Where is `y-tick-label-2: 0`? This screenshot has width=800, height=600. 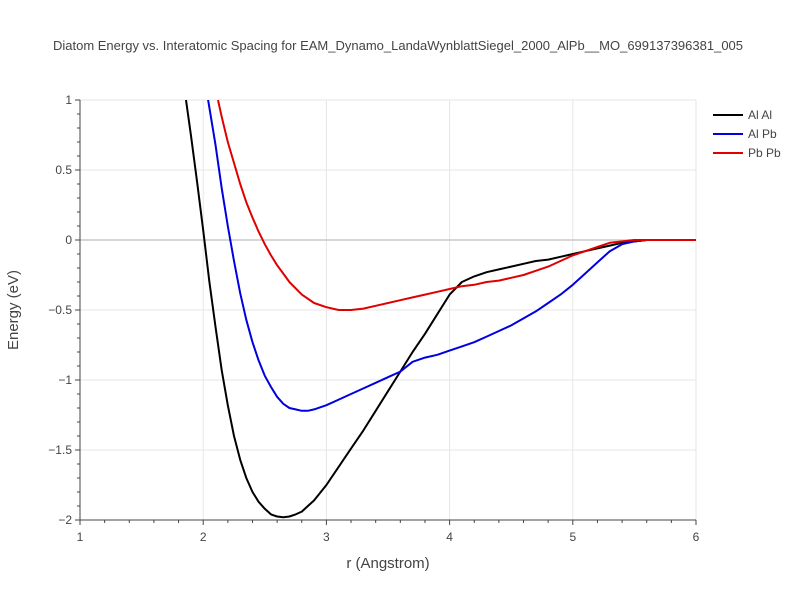 y-tick-label-2: 0 is located at coordinates (68, 240).